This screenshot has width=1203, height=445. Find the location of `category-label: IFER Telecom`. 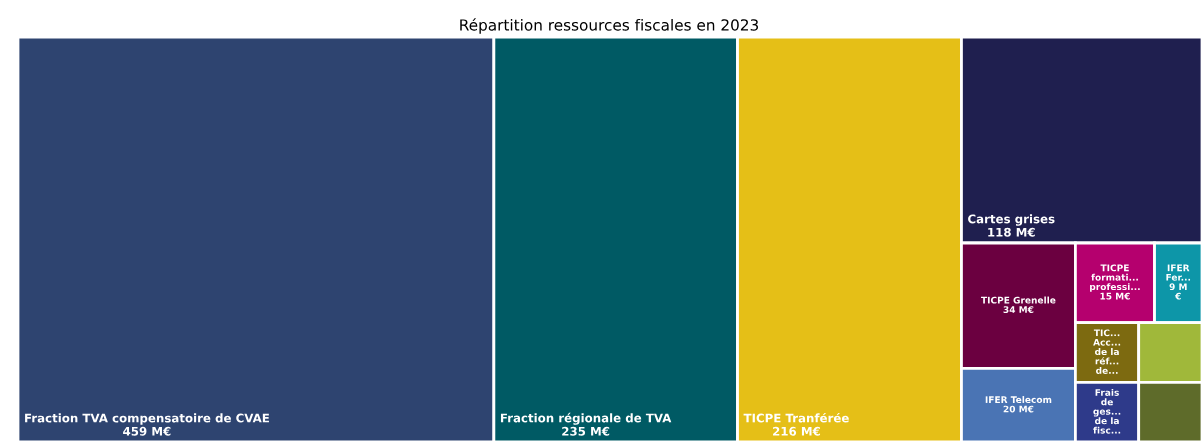

category-label: IFER Telecom is located at coordinates (1018, 400).